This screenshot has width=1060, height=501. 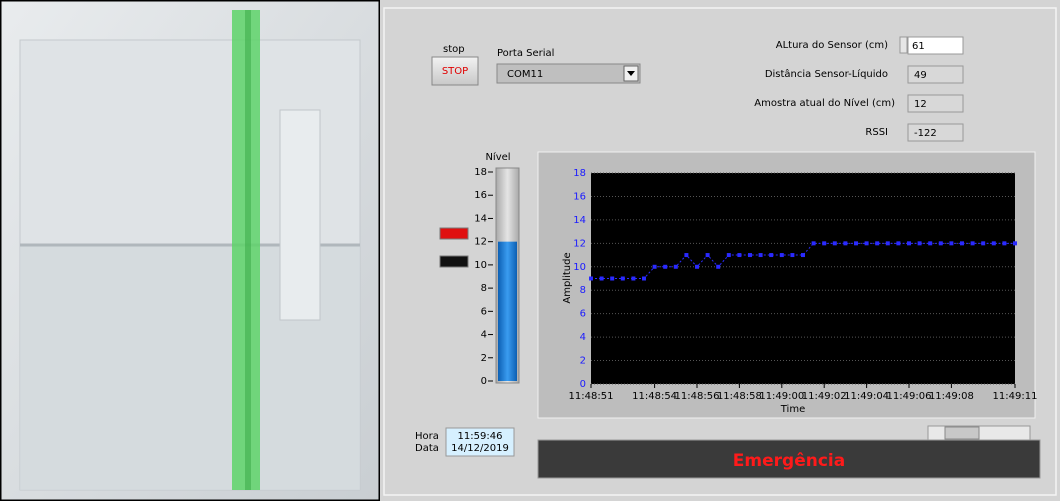 What do you see at coordinates (480, 172) in the screenshot?
I see `tank-tick-label: 18` at bounding box center [480, 172].